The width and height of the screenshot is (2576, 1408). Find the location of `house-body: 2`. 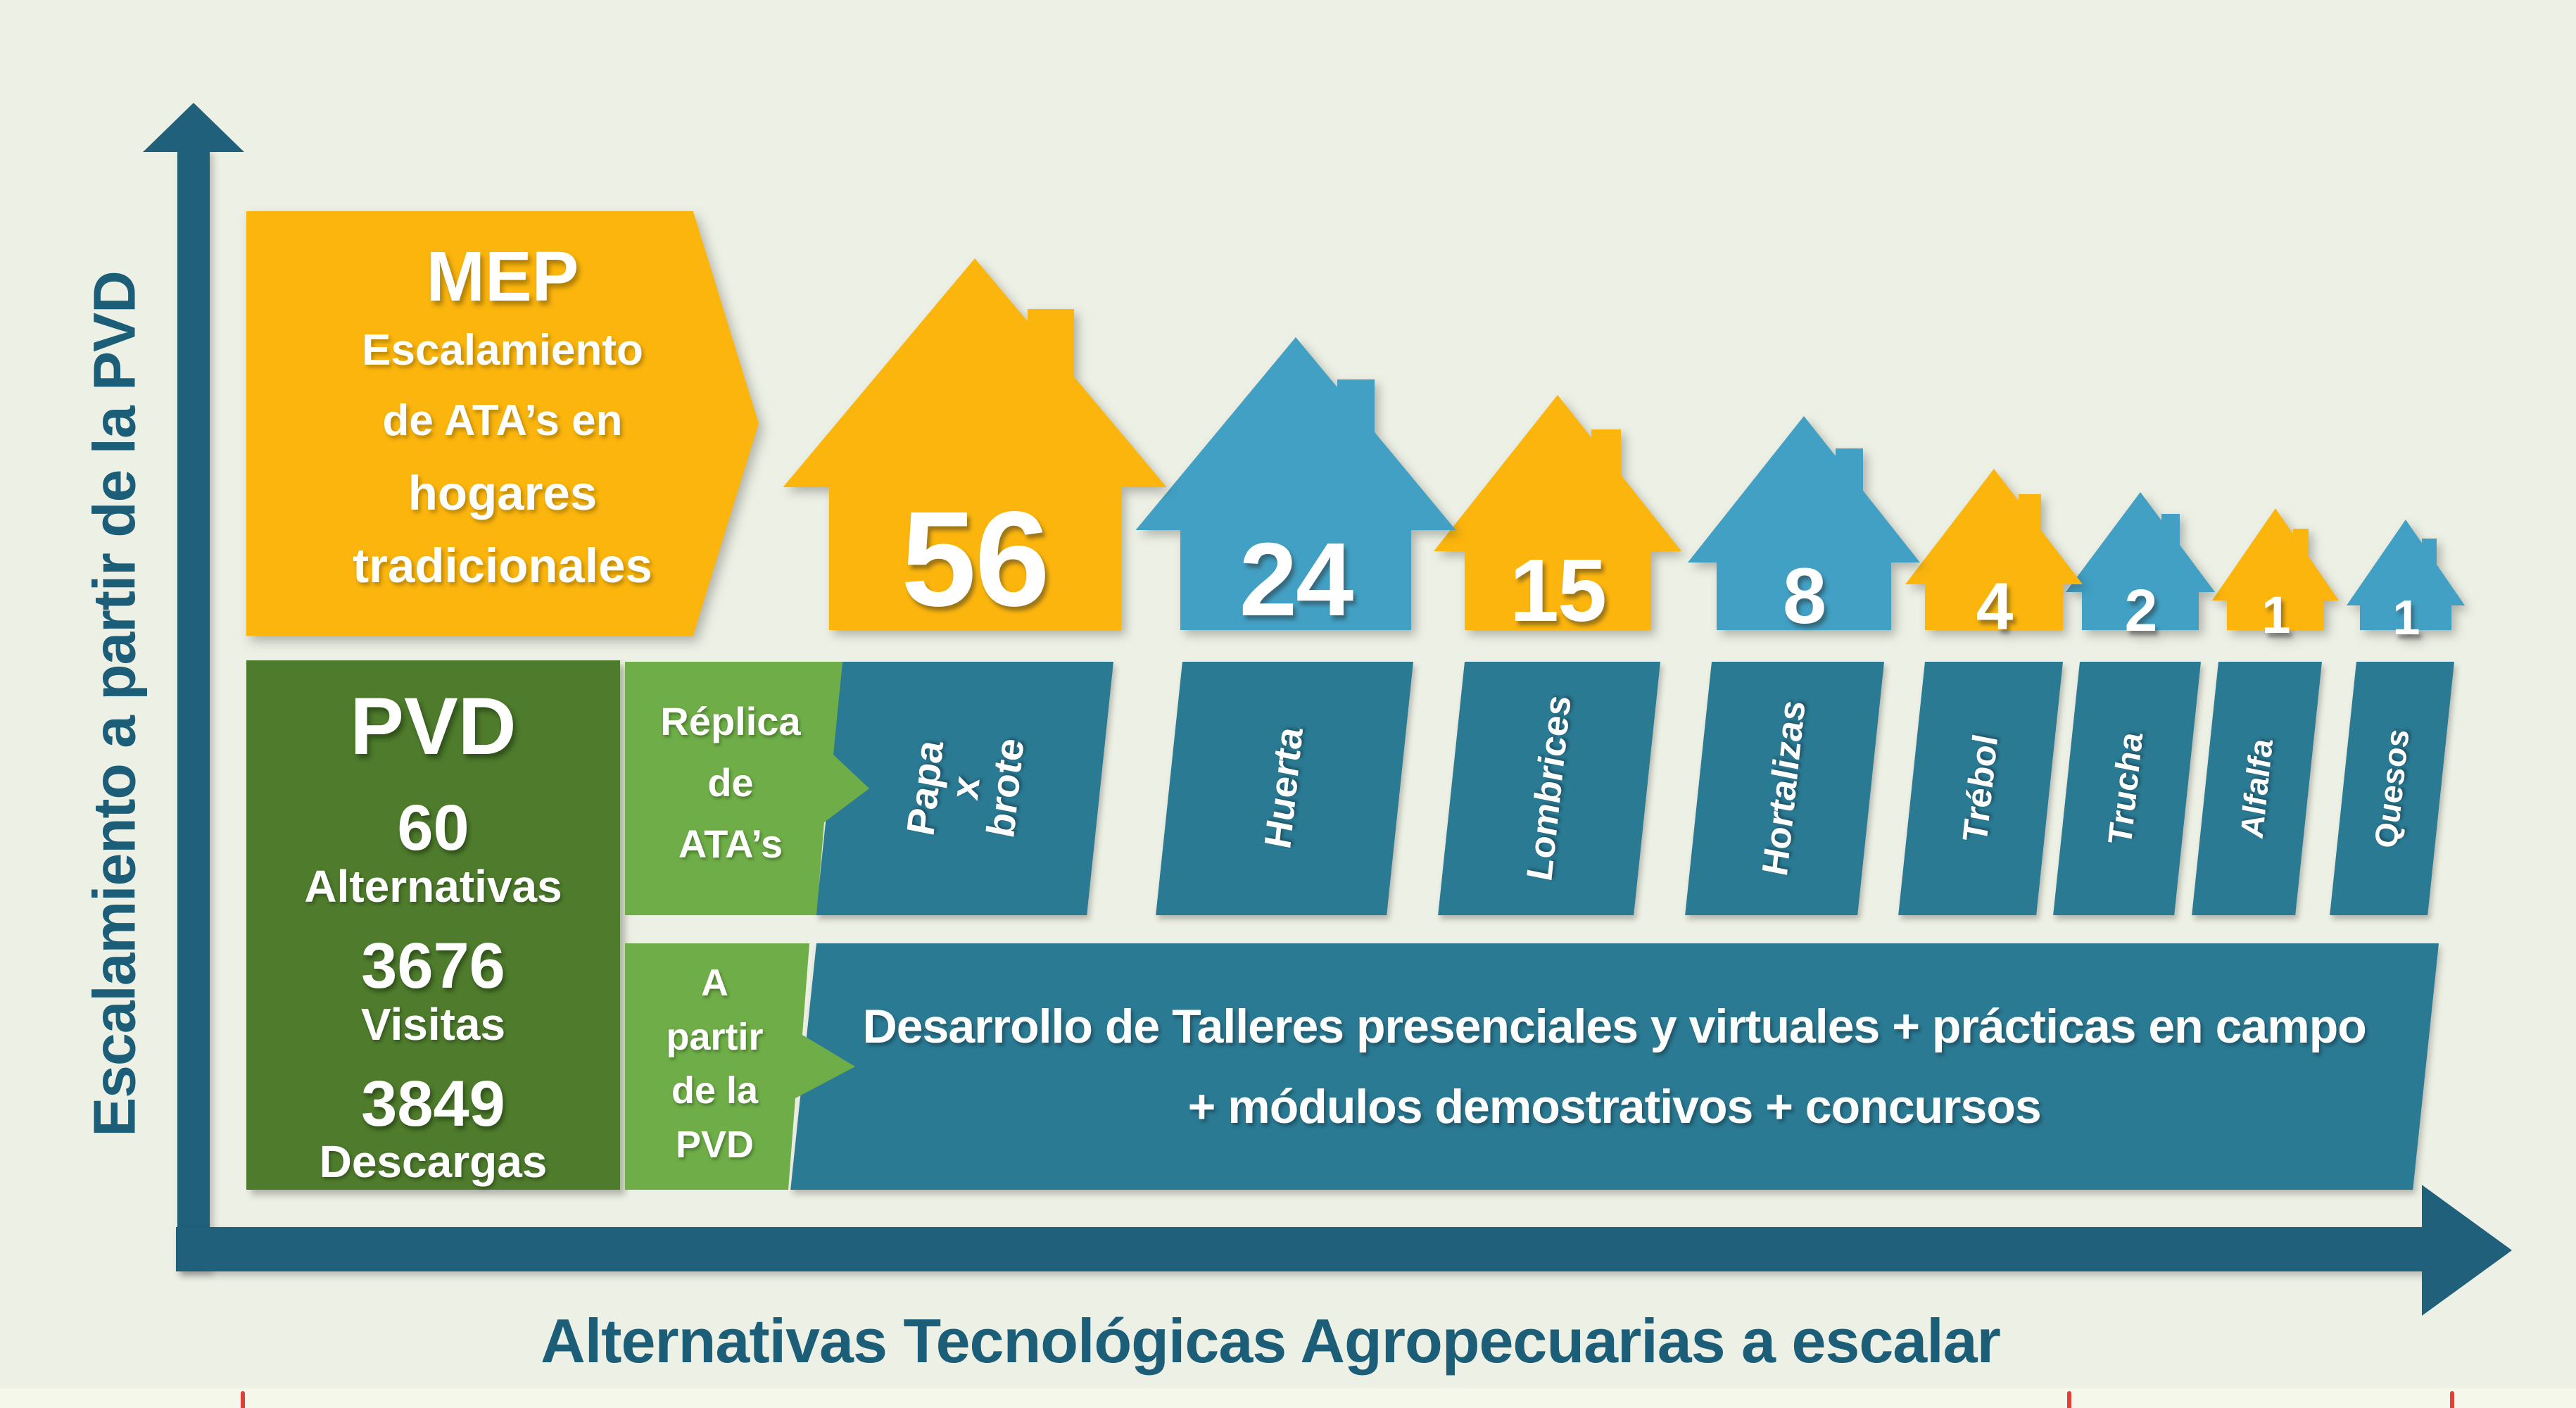

house-body: 2 is located at coordinates (2140, 610).